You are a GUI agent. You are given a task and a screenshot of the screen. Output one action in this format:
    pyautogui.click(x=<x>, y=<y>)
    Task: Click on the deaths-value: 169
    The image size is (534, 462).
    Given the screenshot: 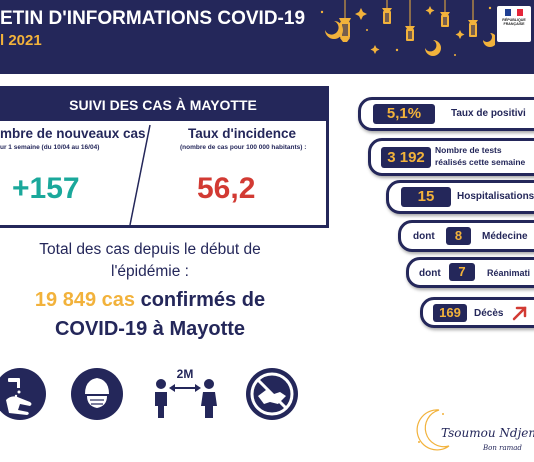 What is the action you would take?
    pyautogui.click(x=450, y=313)
    